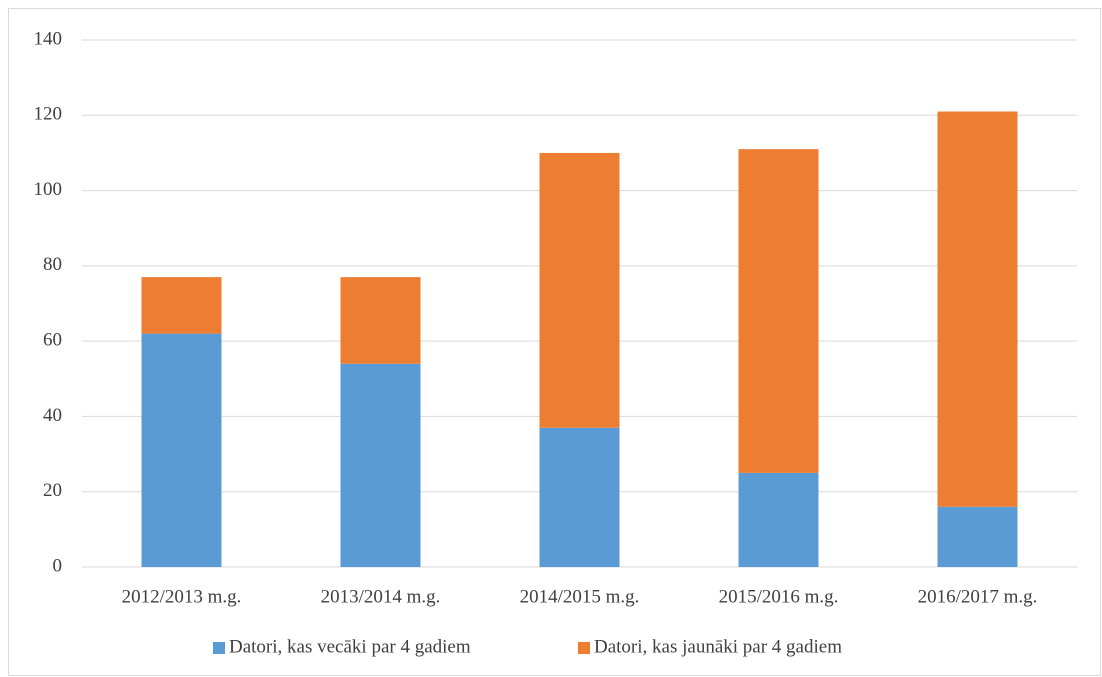 This screenshot has width=1102, height=677. Describe the element at coordinates (350, 646) in the screenshot. I see `legend-label: Datori, kas vecāki par 4 gadiem` at that location.